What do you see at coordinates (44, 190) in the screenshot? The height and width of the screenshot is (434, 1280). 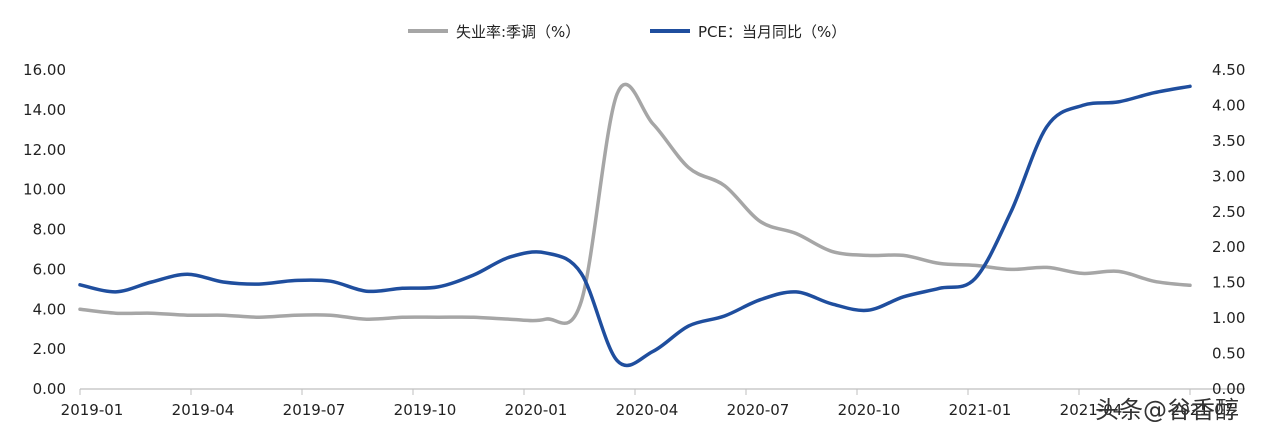 I see `y-left-tick-label: 10.00` at bounding box center [44, 190].